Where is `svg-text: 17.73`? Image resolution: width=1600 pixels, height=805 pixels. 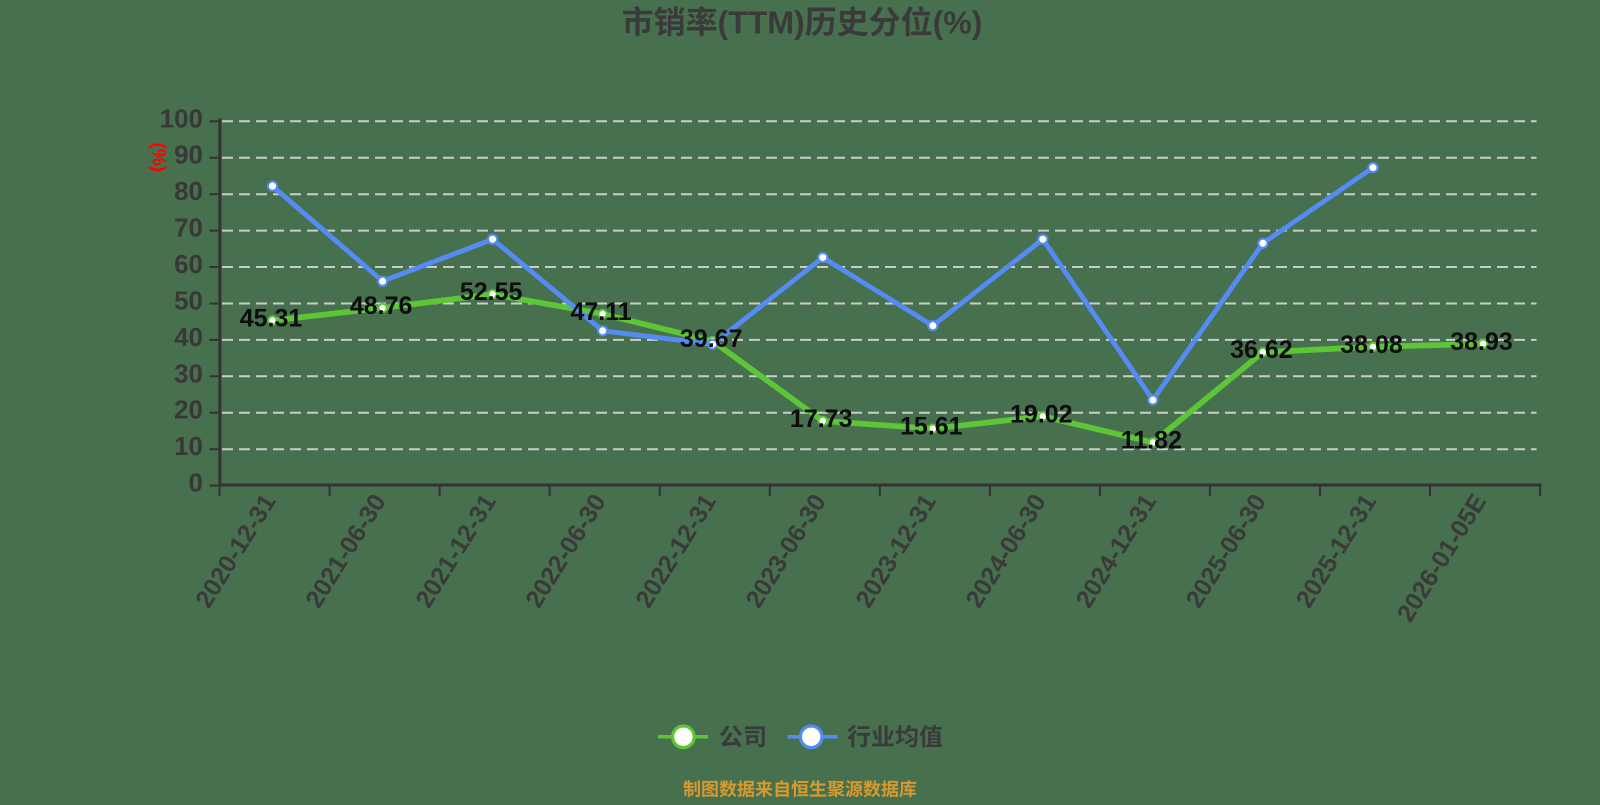
svg-text: 17.73 is located at coordinates (821, 419).